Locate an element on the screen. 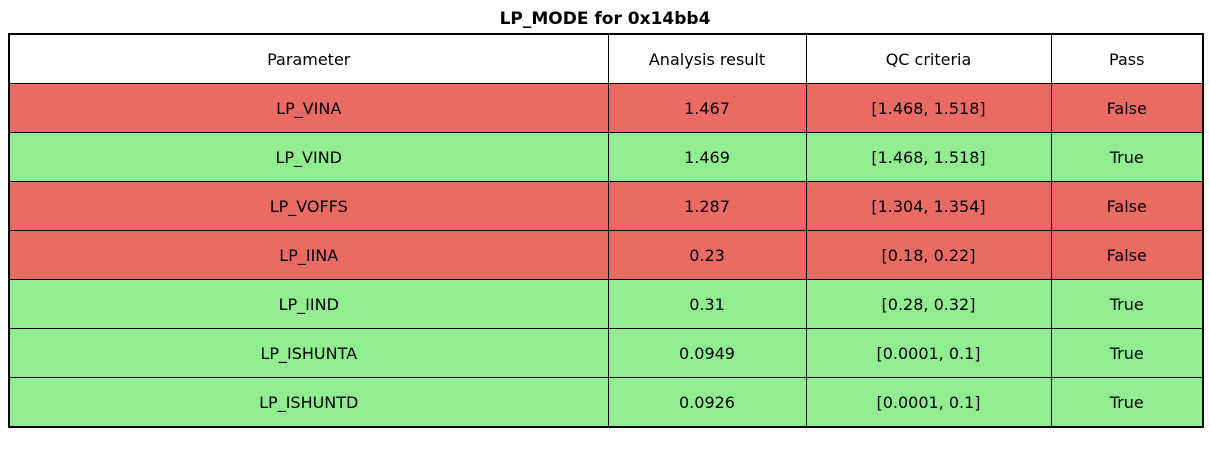 This screenshot has width=1210, height=452. table-row: LP_IINA 0.23 [0.18, 0.22] False is located at coordinates (606, 255).